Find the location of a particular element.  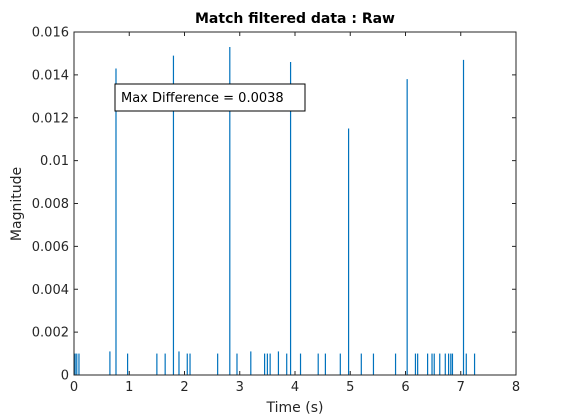

x-tick-label: 3 is located at coordinates (240, 387).